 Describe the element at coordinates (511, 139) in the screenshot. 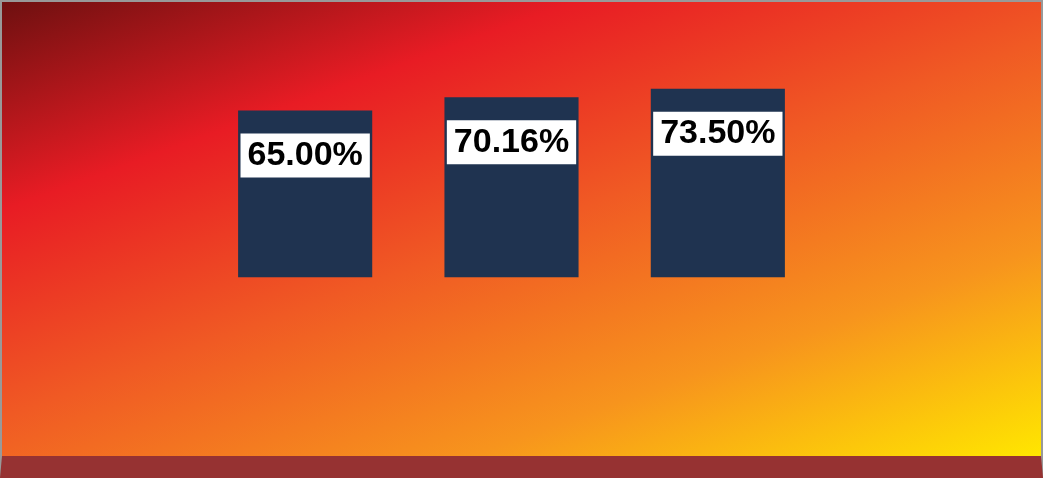

I see `data-label: 70.16%` at that location.